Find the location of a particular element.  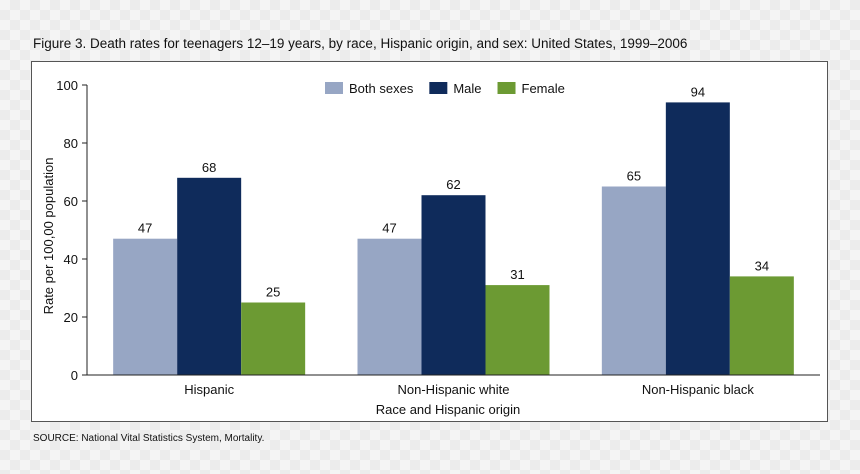

data-label: 31 is located at coordinates (517, 274).